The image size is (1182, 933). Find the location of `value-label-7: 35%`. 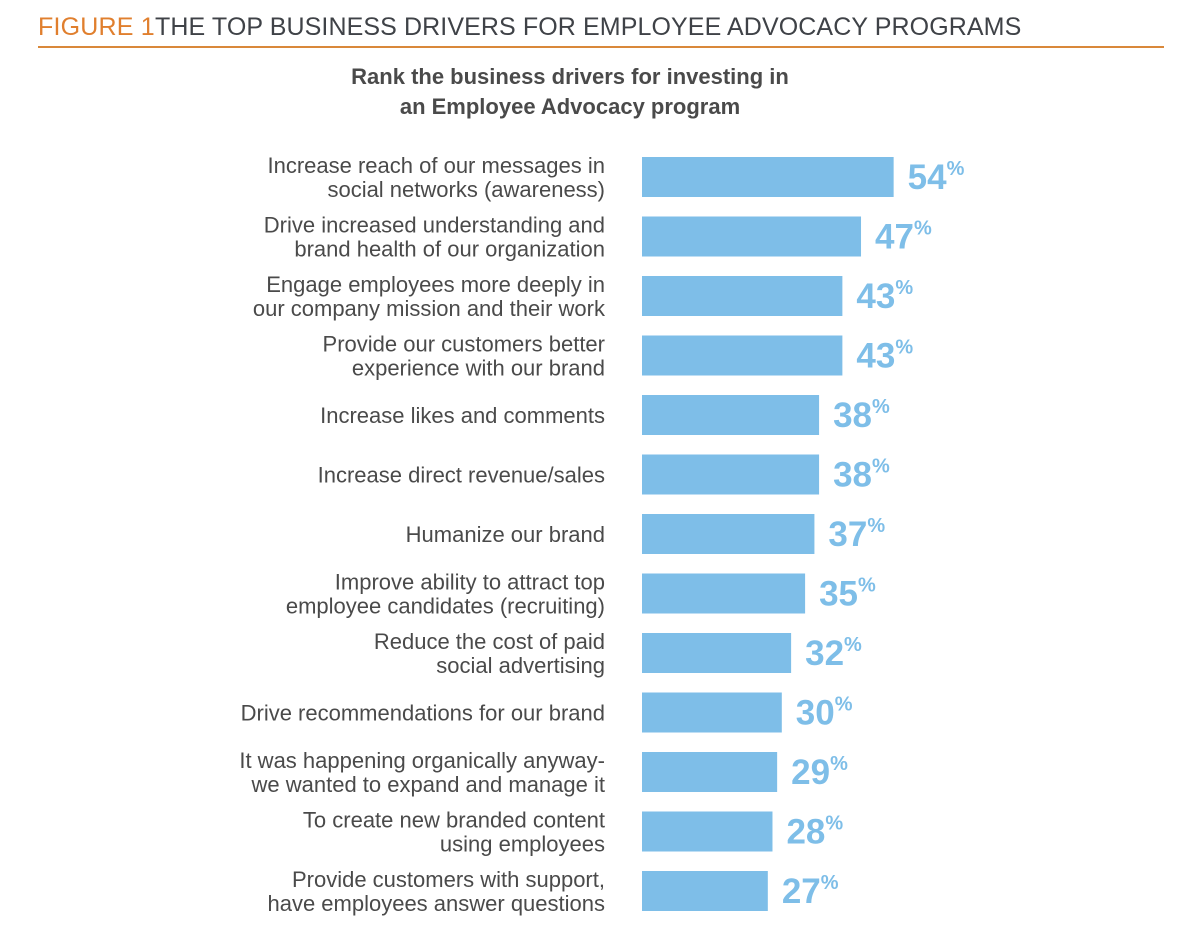

value-label-7: 35% is located at coordinates (847, 594).